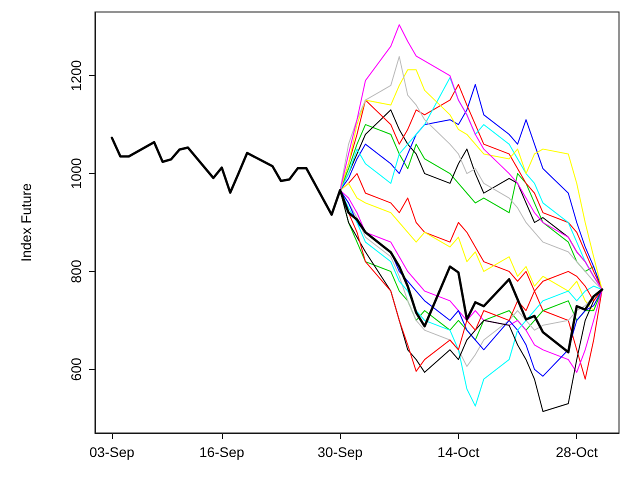 This screenshot has width=622, height=480. I want to click on y-tick-label: 1000, so click(76, 174).